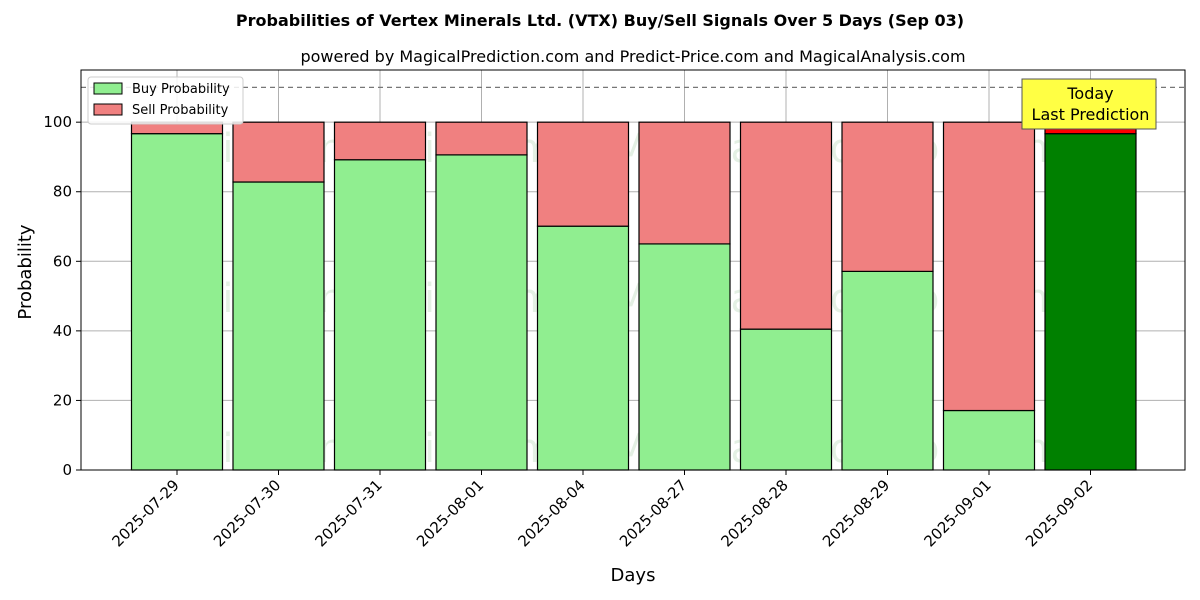 The width and height of the screenshot is (1200, 600). I want to click on y-tick-label: 80, so click(62, 192).